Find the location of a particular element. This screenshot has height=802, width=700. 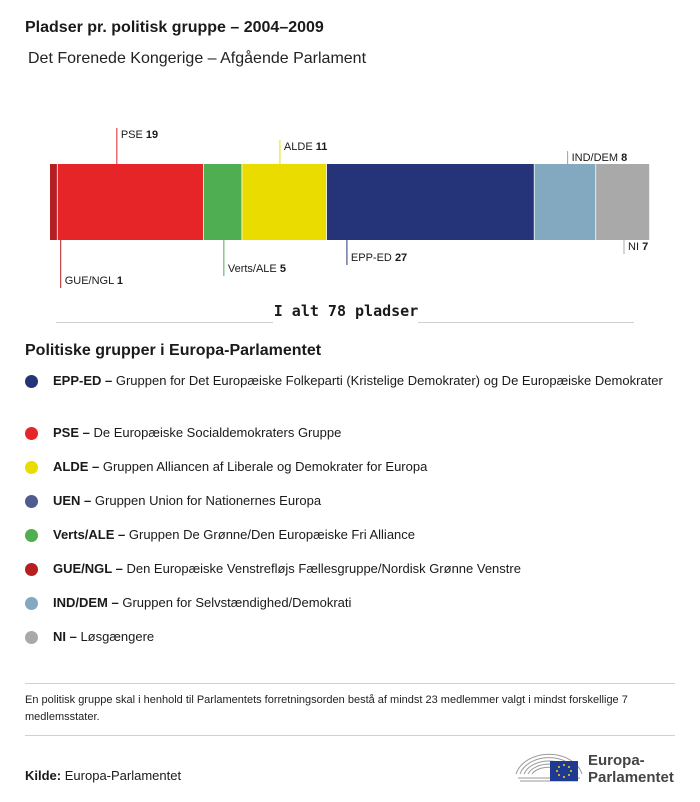

total-divider-right is located at coordinates (526, 322).